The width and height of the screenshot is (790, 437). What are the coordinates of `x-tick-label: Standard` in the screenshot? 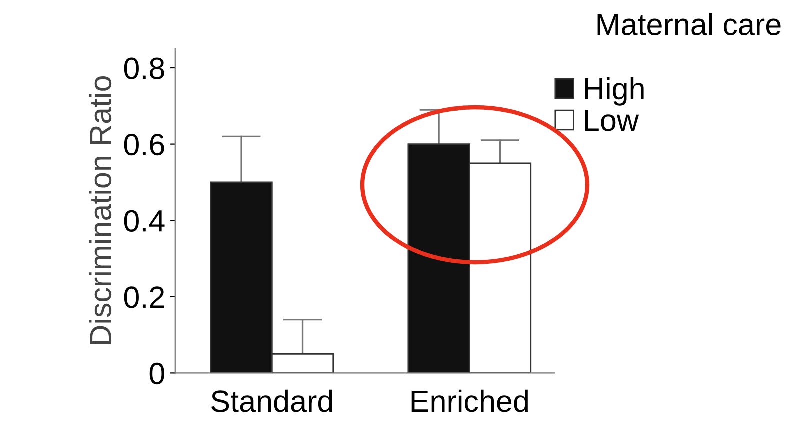 It's located at (272, 401).